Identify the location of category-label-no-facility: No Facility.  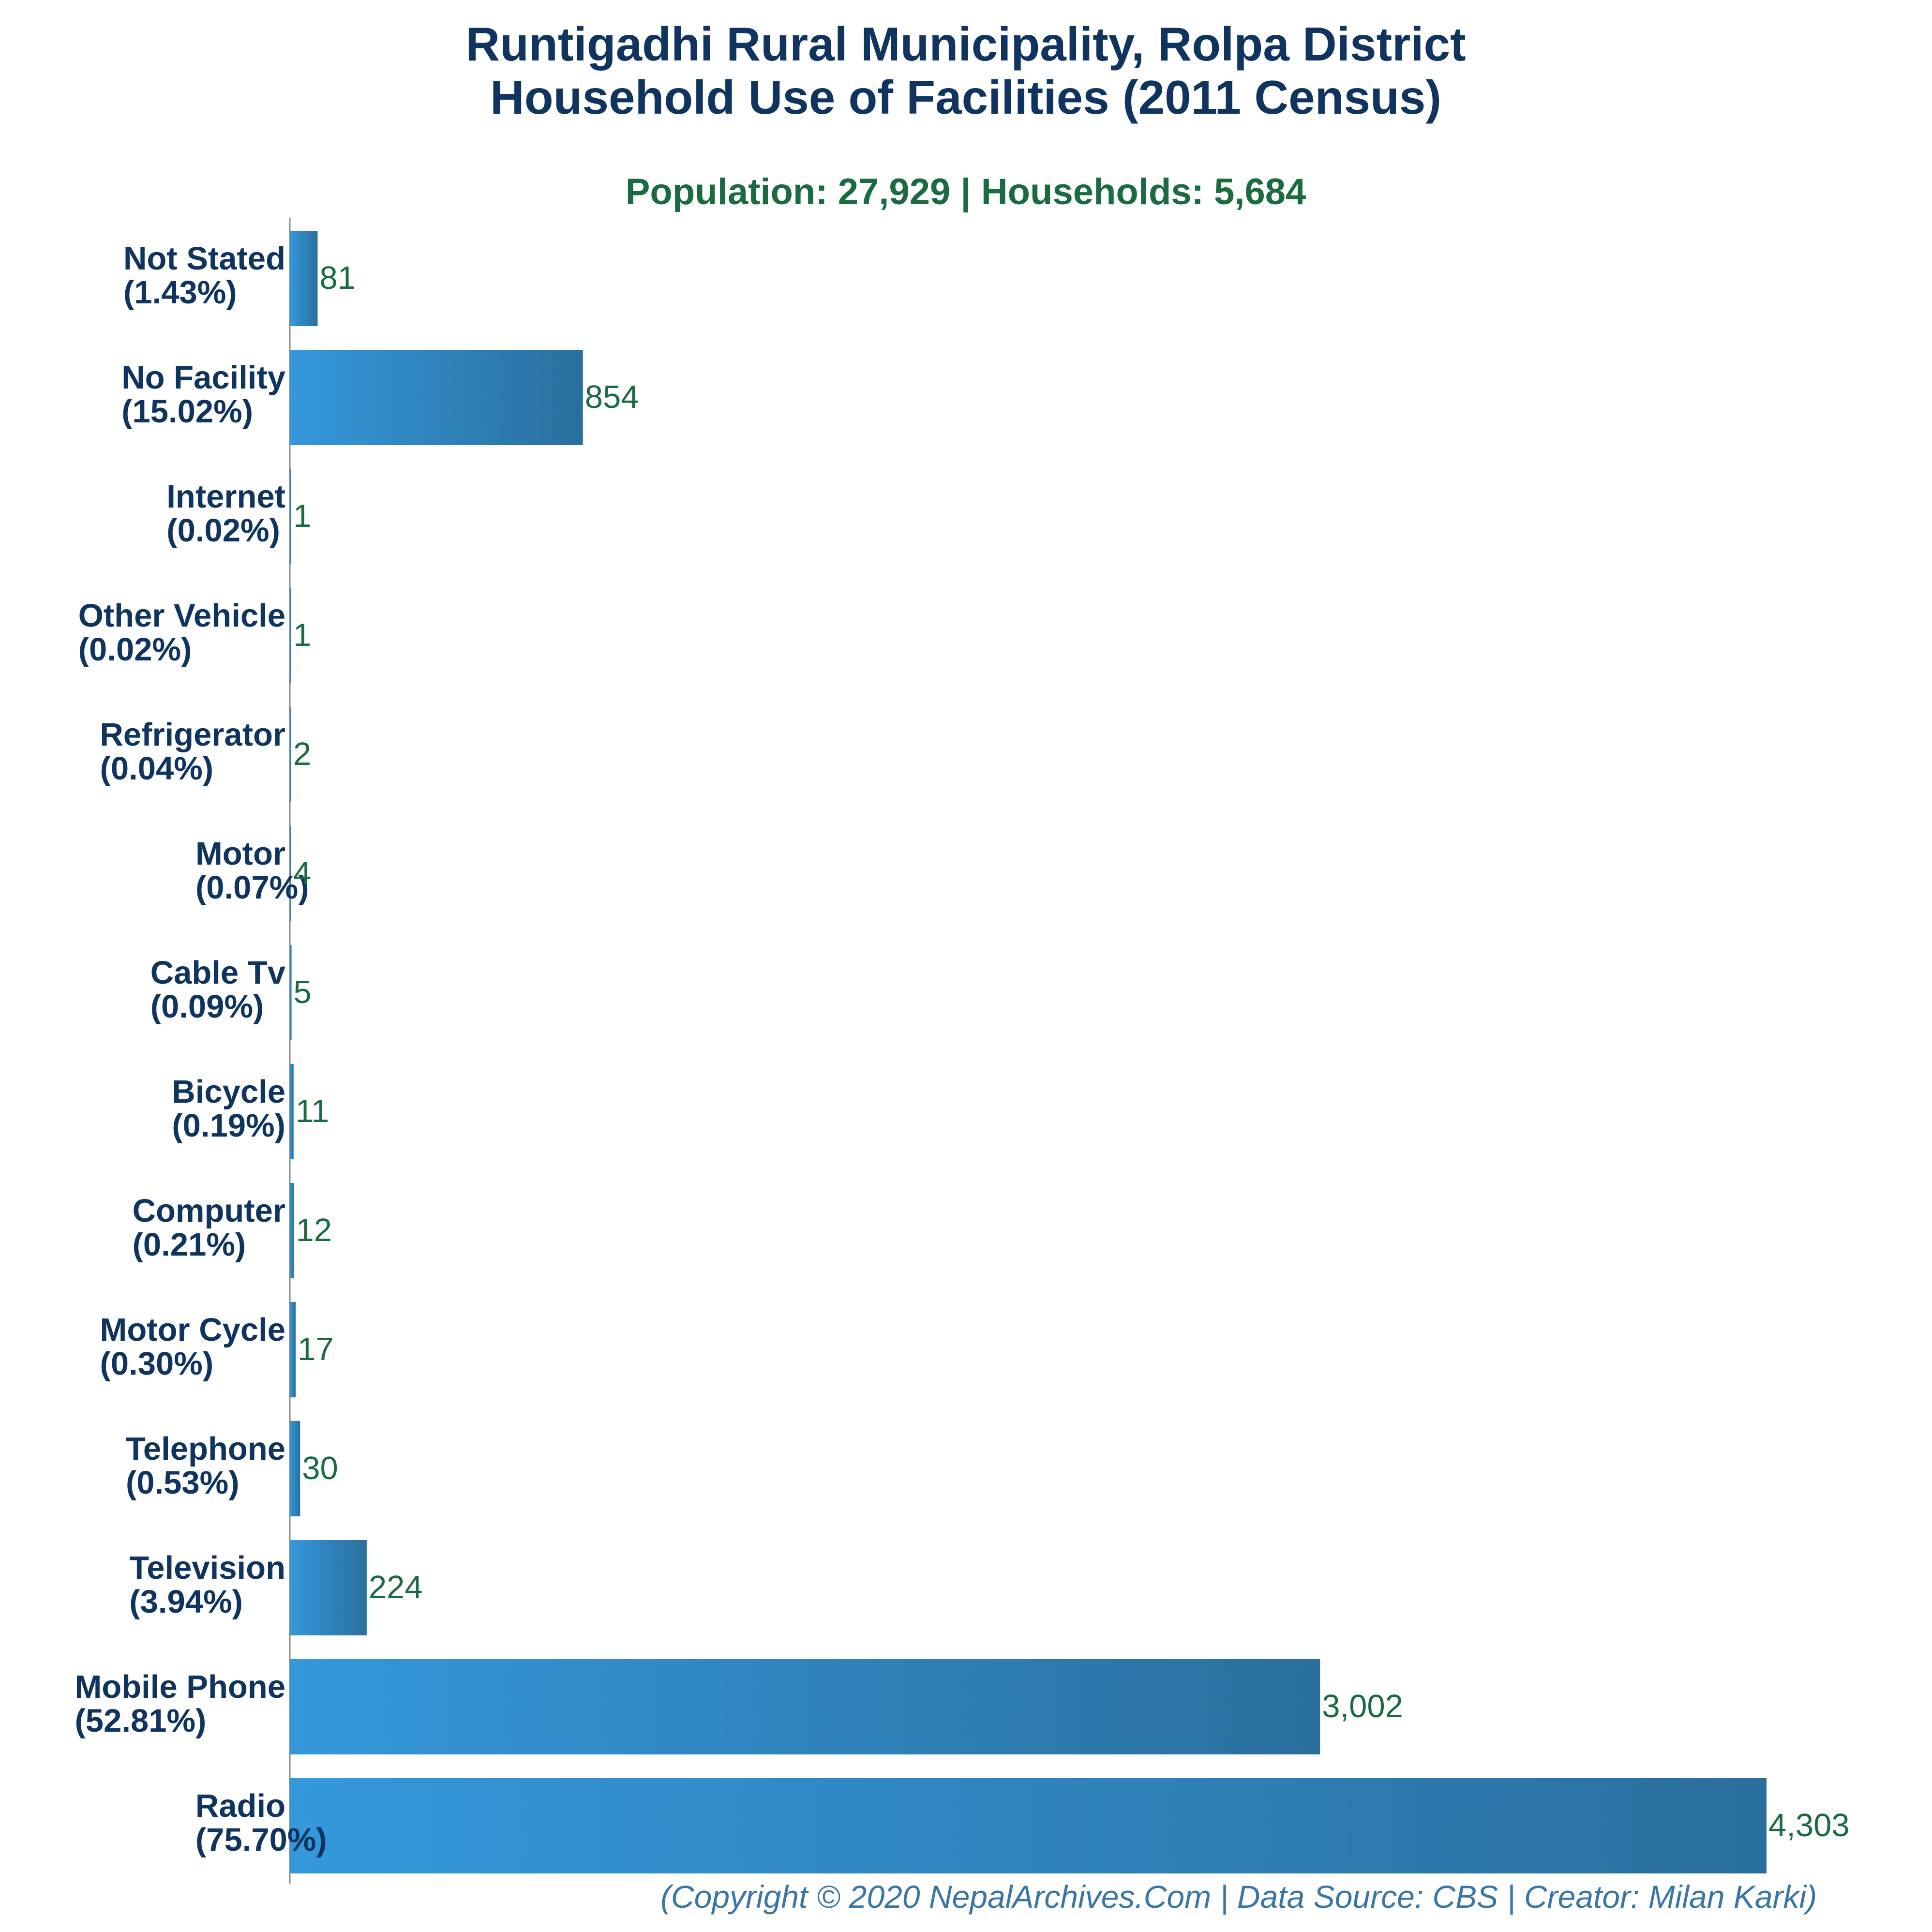
(203, 377).